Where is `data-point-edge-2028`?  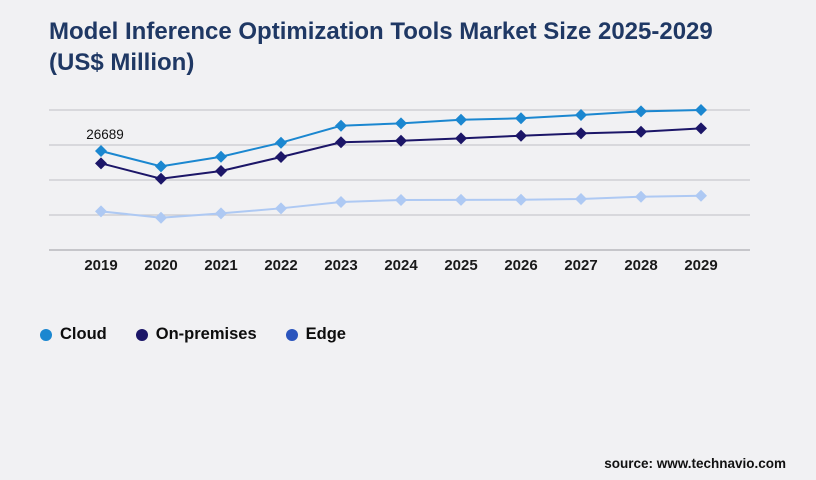
data-point-edge-2028 is located at coordinates (641, 196).